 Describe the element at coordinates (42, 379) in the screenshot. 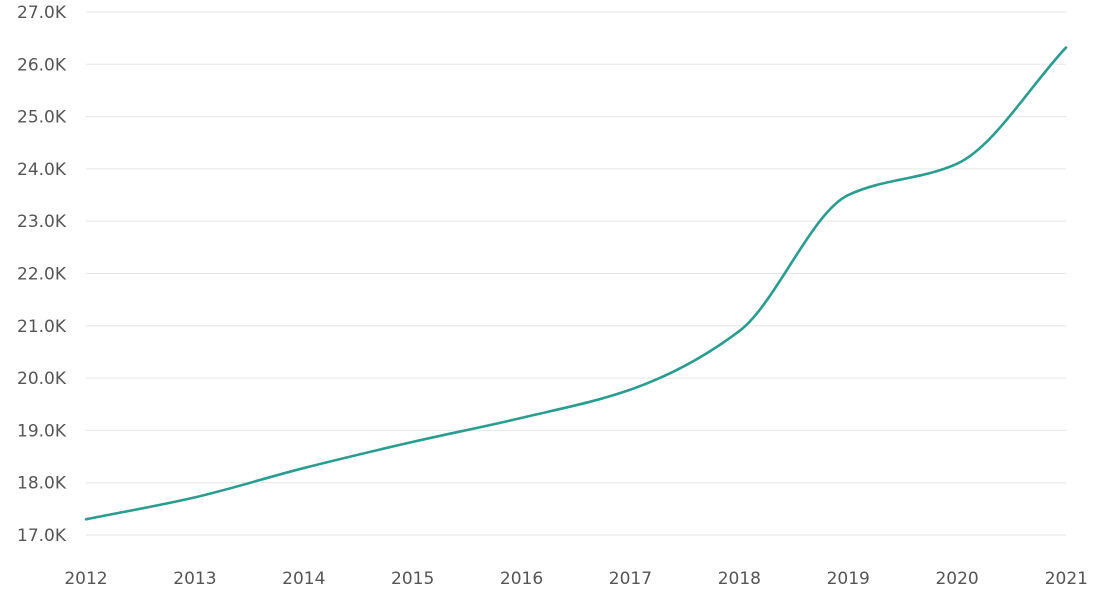

I see `y-tick-label: 20.0K` at that location.